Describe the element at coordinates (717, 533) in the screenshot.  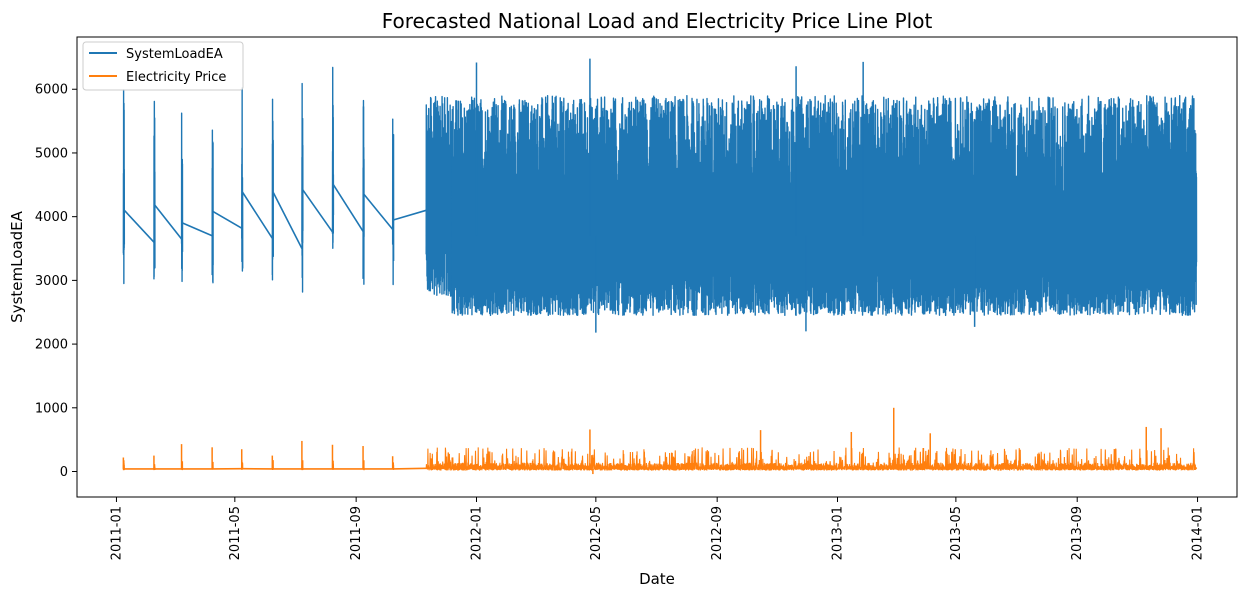
I see `x-tick-label-5: 2012-09` at that location.